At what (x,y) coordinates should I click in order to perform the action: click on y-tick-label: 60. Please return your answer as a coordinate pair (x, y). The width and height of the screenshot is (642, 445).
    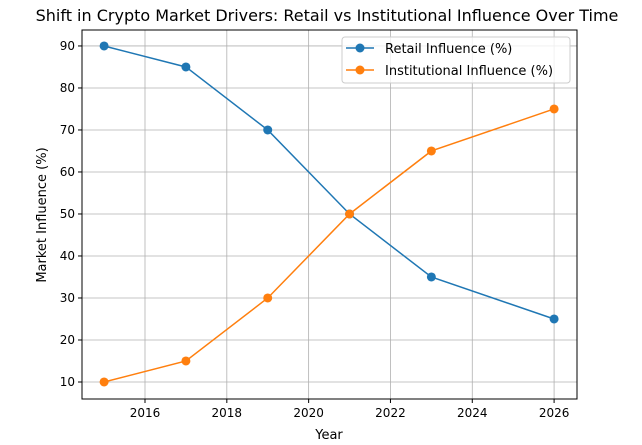
    Looking at the image, I should click on (67, 172).